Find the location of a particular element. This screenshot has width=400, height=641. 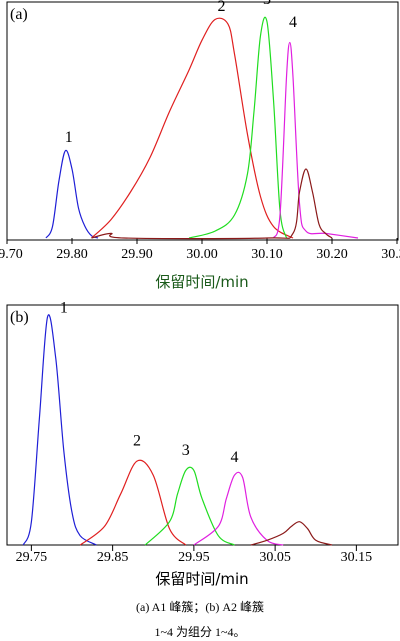

caption-line-2: 1~4 为组分 1~4。 is located at coordinates (200, 632).